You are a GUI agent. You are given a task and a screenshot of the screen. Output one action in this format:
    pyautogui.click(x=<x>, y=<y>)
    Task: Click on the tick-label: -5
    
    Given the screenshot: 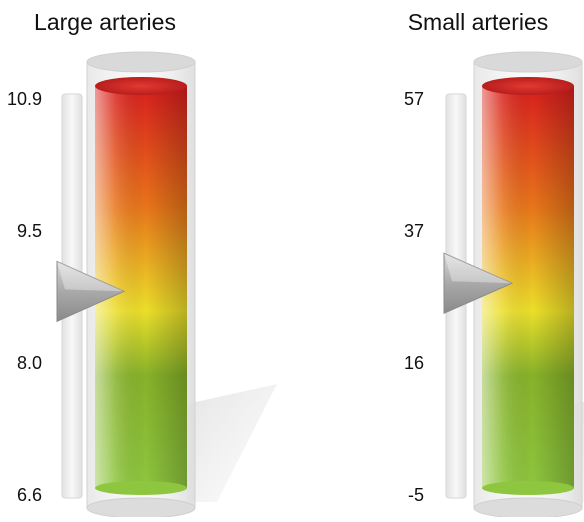 What is the action you would take?
    pyautogui.click(x=416, y=495)
    